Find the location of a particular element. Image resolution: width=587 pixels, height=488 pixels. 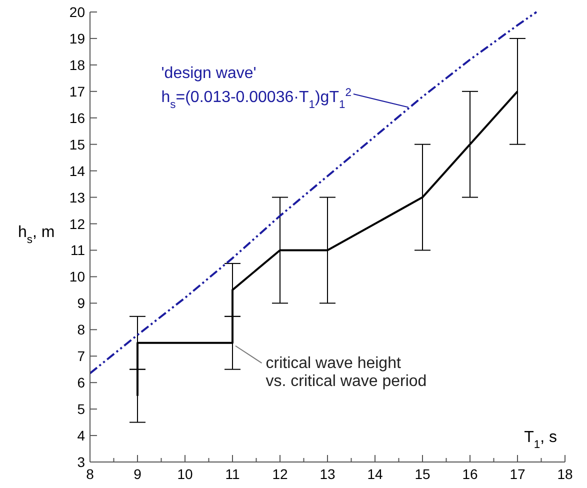

x-tick-label: 12 is located at coordinates (280, 474).